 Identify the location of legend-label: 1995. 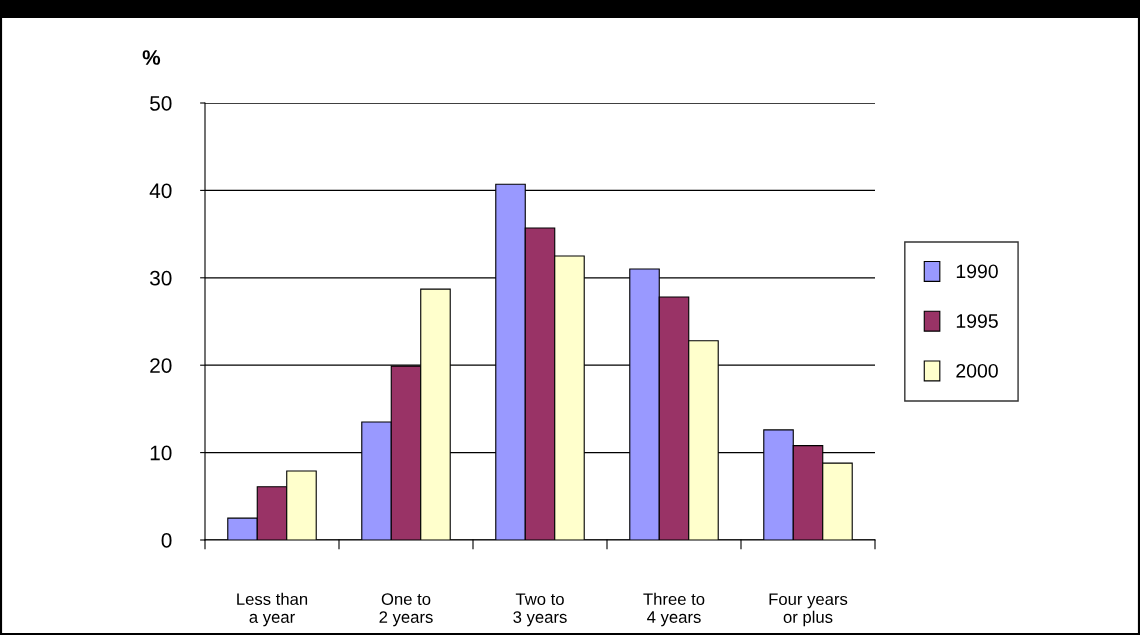
(977, 321).